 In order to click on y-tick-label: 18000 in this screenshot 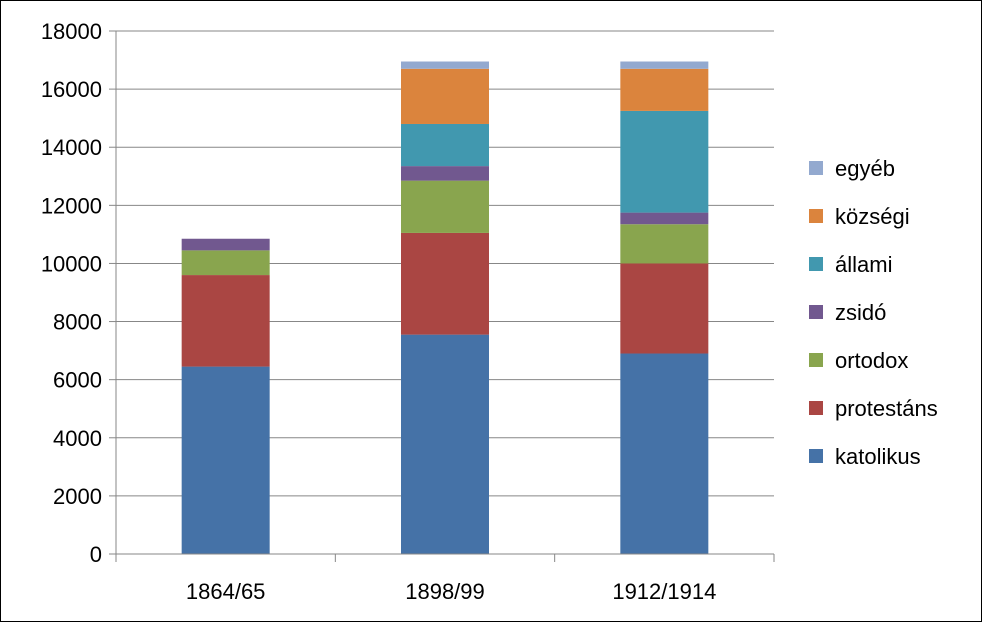, I will do `click(71, 31)`.